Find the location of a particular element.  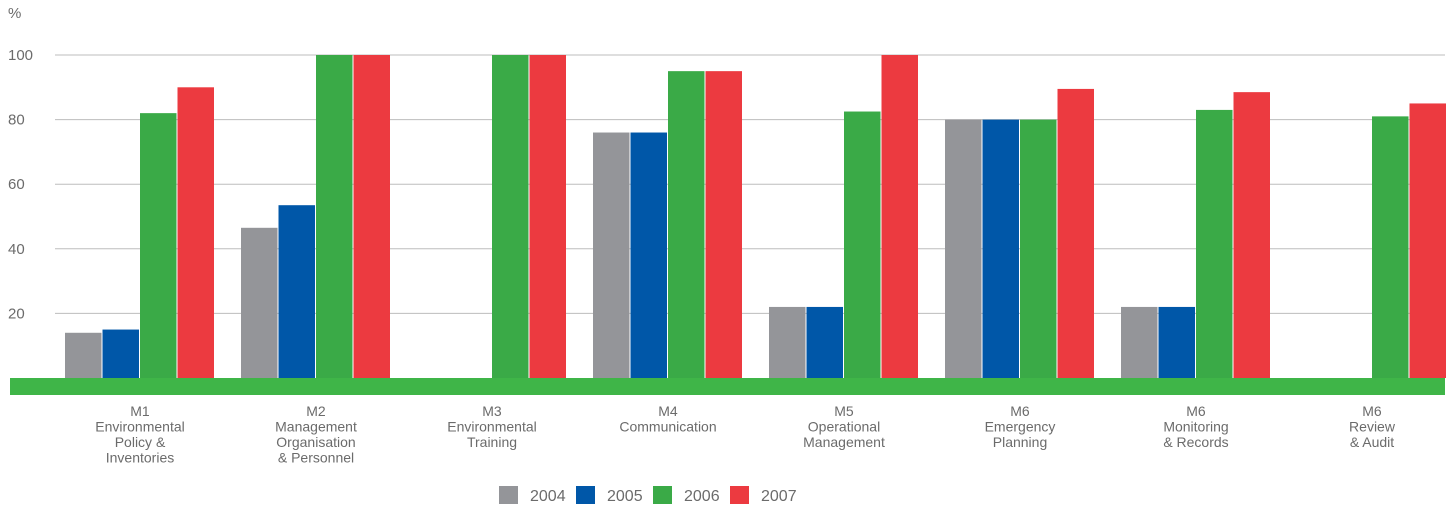

category-label: M6 Monitoring & Records is located at coordinates (1195, 426).